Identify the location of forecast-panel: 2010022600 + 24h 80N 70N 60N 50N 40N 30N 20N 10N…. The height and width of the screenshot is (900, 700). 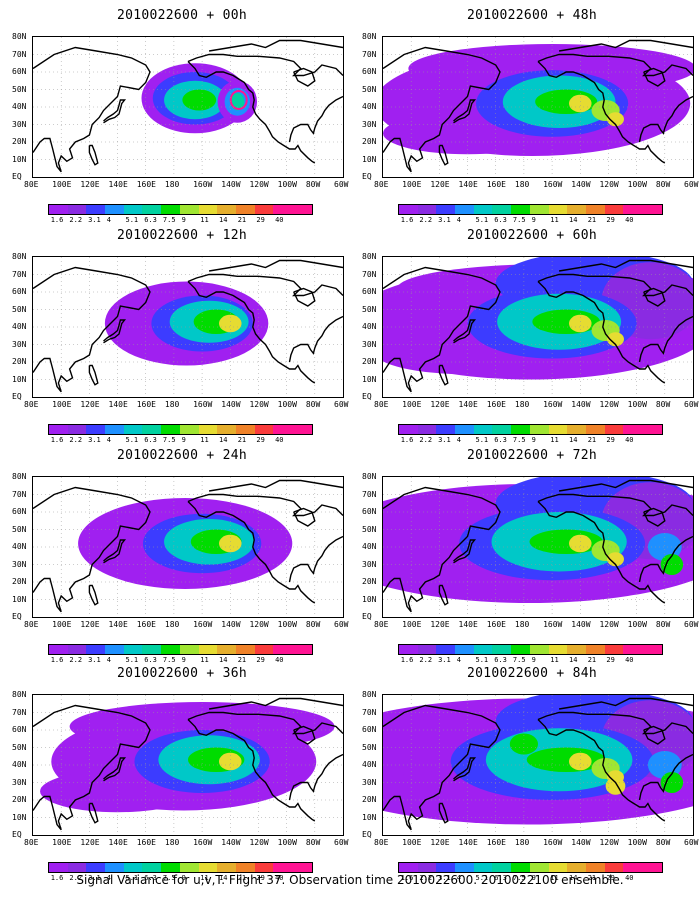
(182, 557).